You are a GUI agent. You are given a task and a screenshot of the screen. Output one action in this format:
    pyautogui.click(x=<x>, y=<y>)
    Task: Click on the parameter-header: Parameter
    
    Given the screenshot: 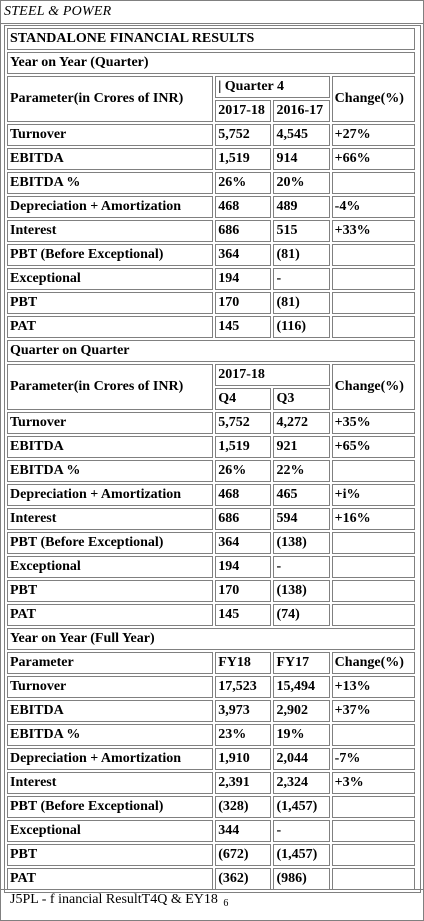 What is the action you would take?
    pyautogui.click(x=110, y=663)
    